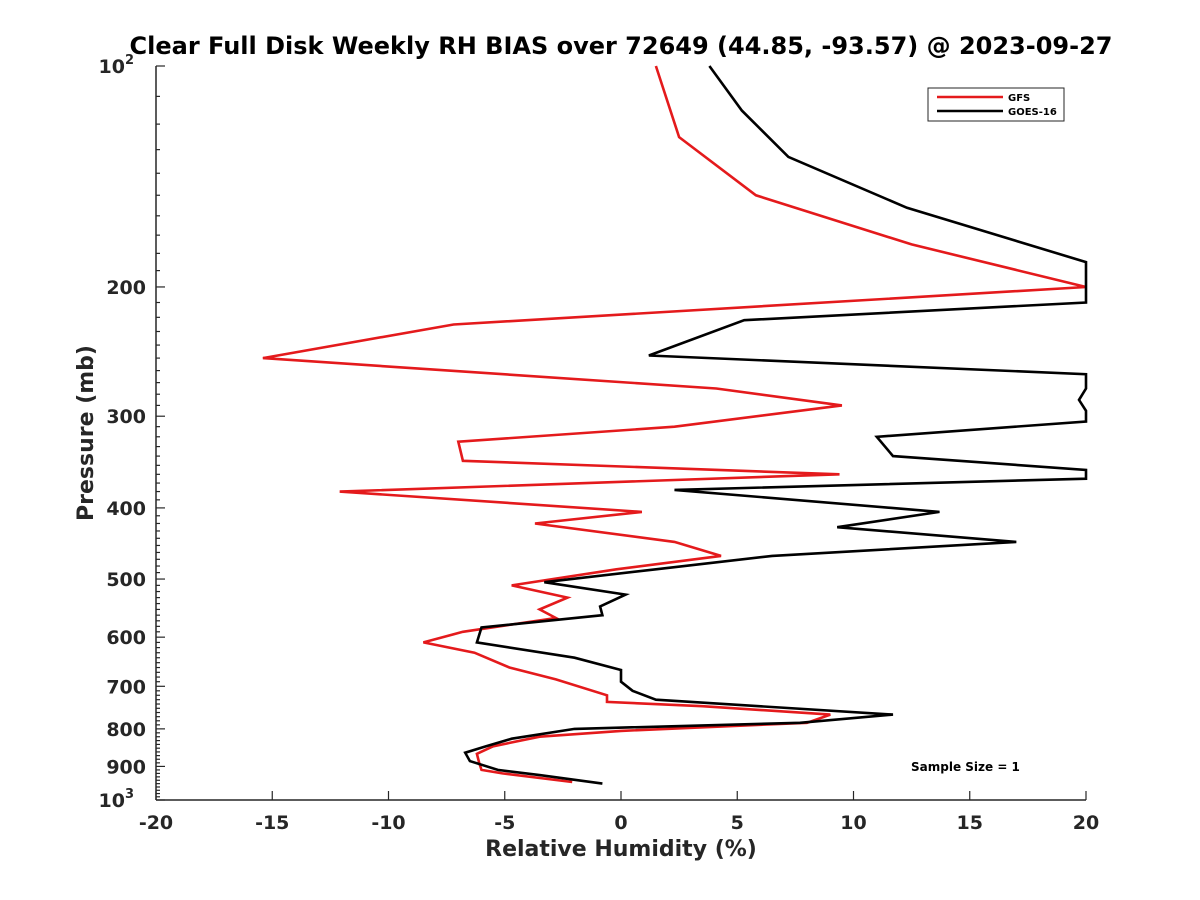  Describe the element at coordinates (620, 823) in the screenshot. I see `x-tick-label: 0` at that location.